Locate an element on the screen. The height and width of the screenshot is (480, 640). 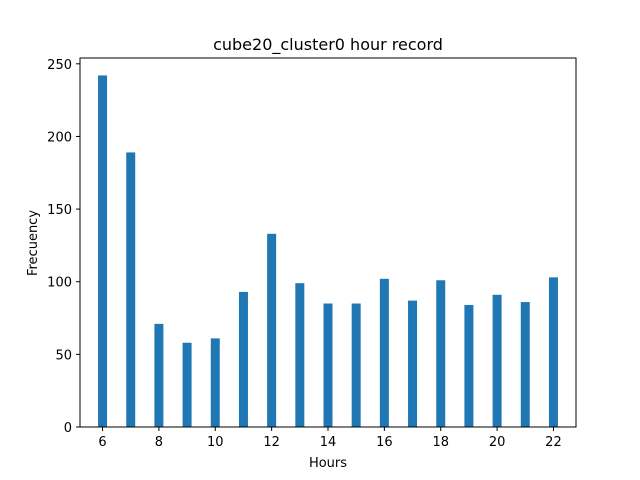
x-tick-label: 20 is located at coordinates (497, 442).